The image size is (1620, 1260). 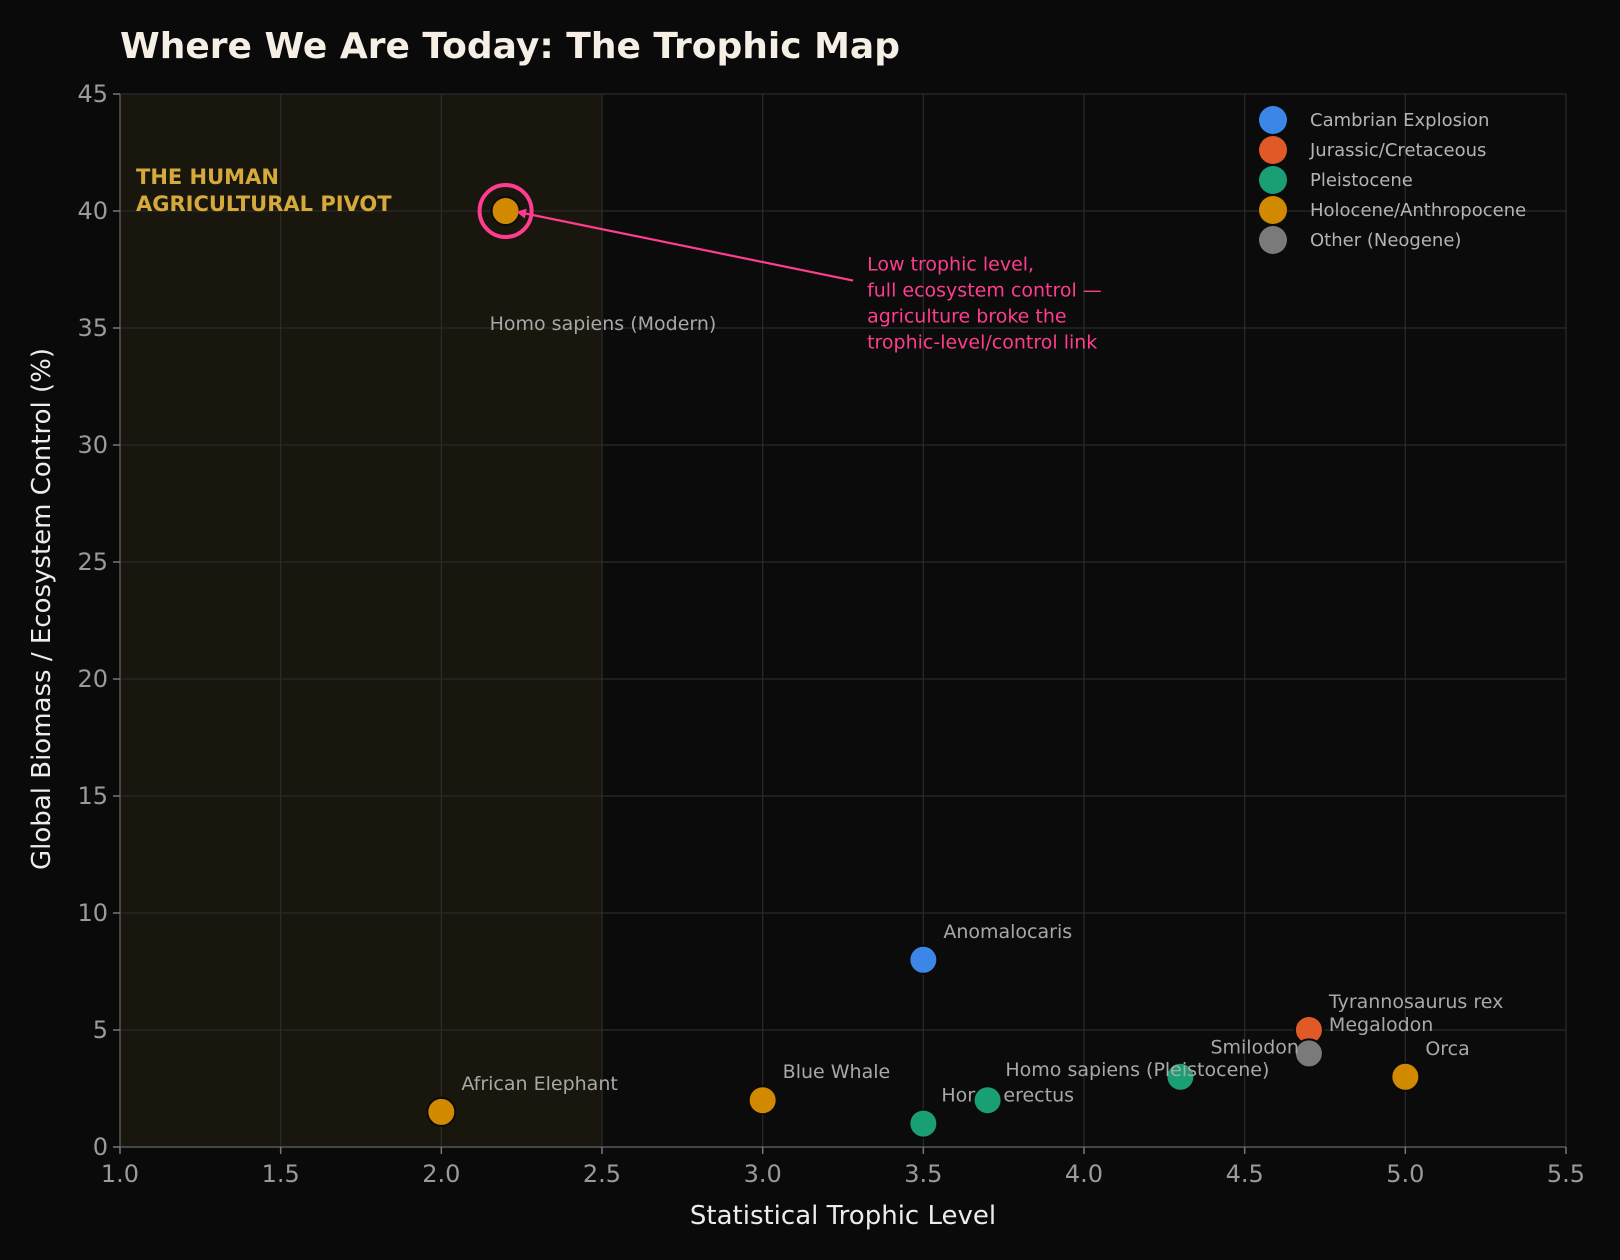 I want to click on y-tick-label: 40, so click(x=92, y=211).